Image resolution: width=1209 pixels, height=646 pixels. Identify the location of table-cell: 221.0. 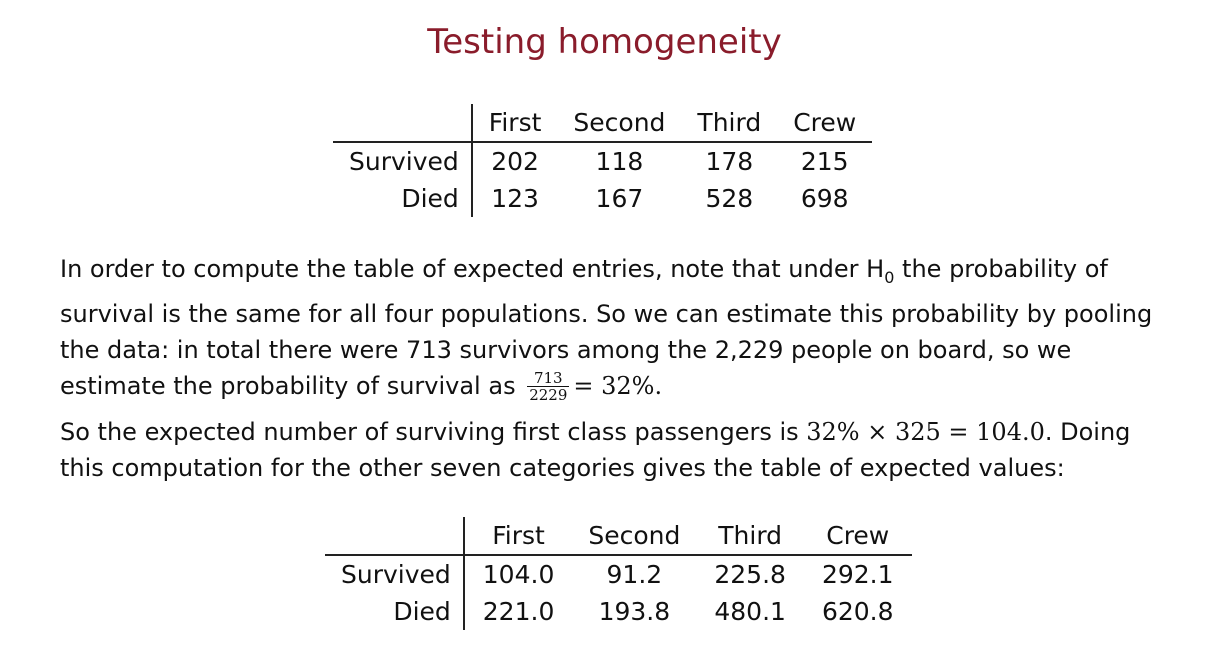
(518, 611).